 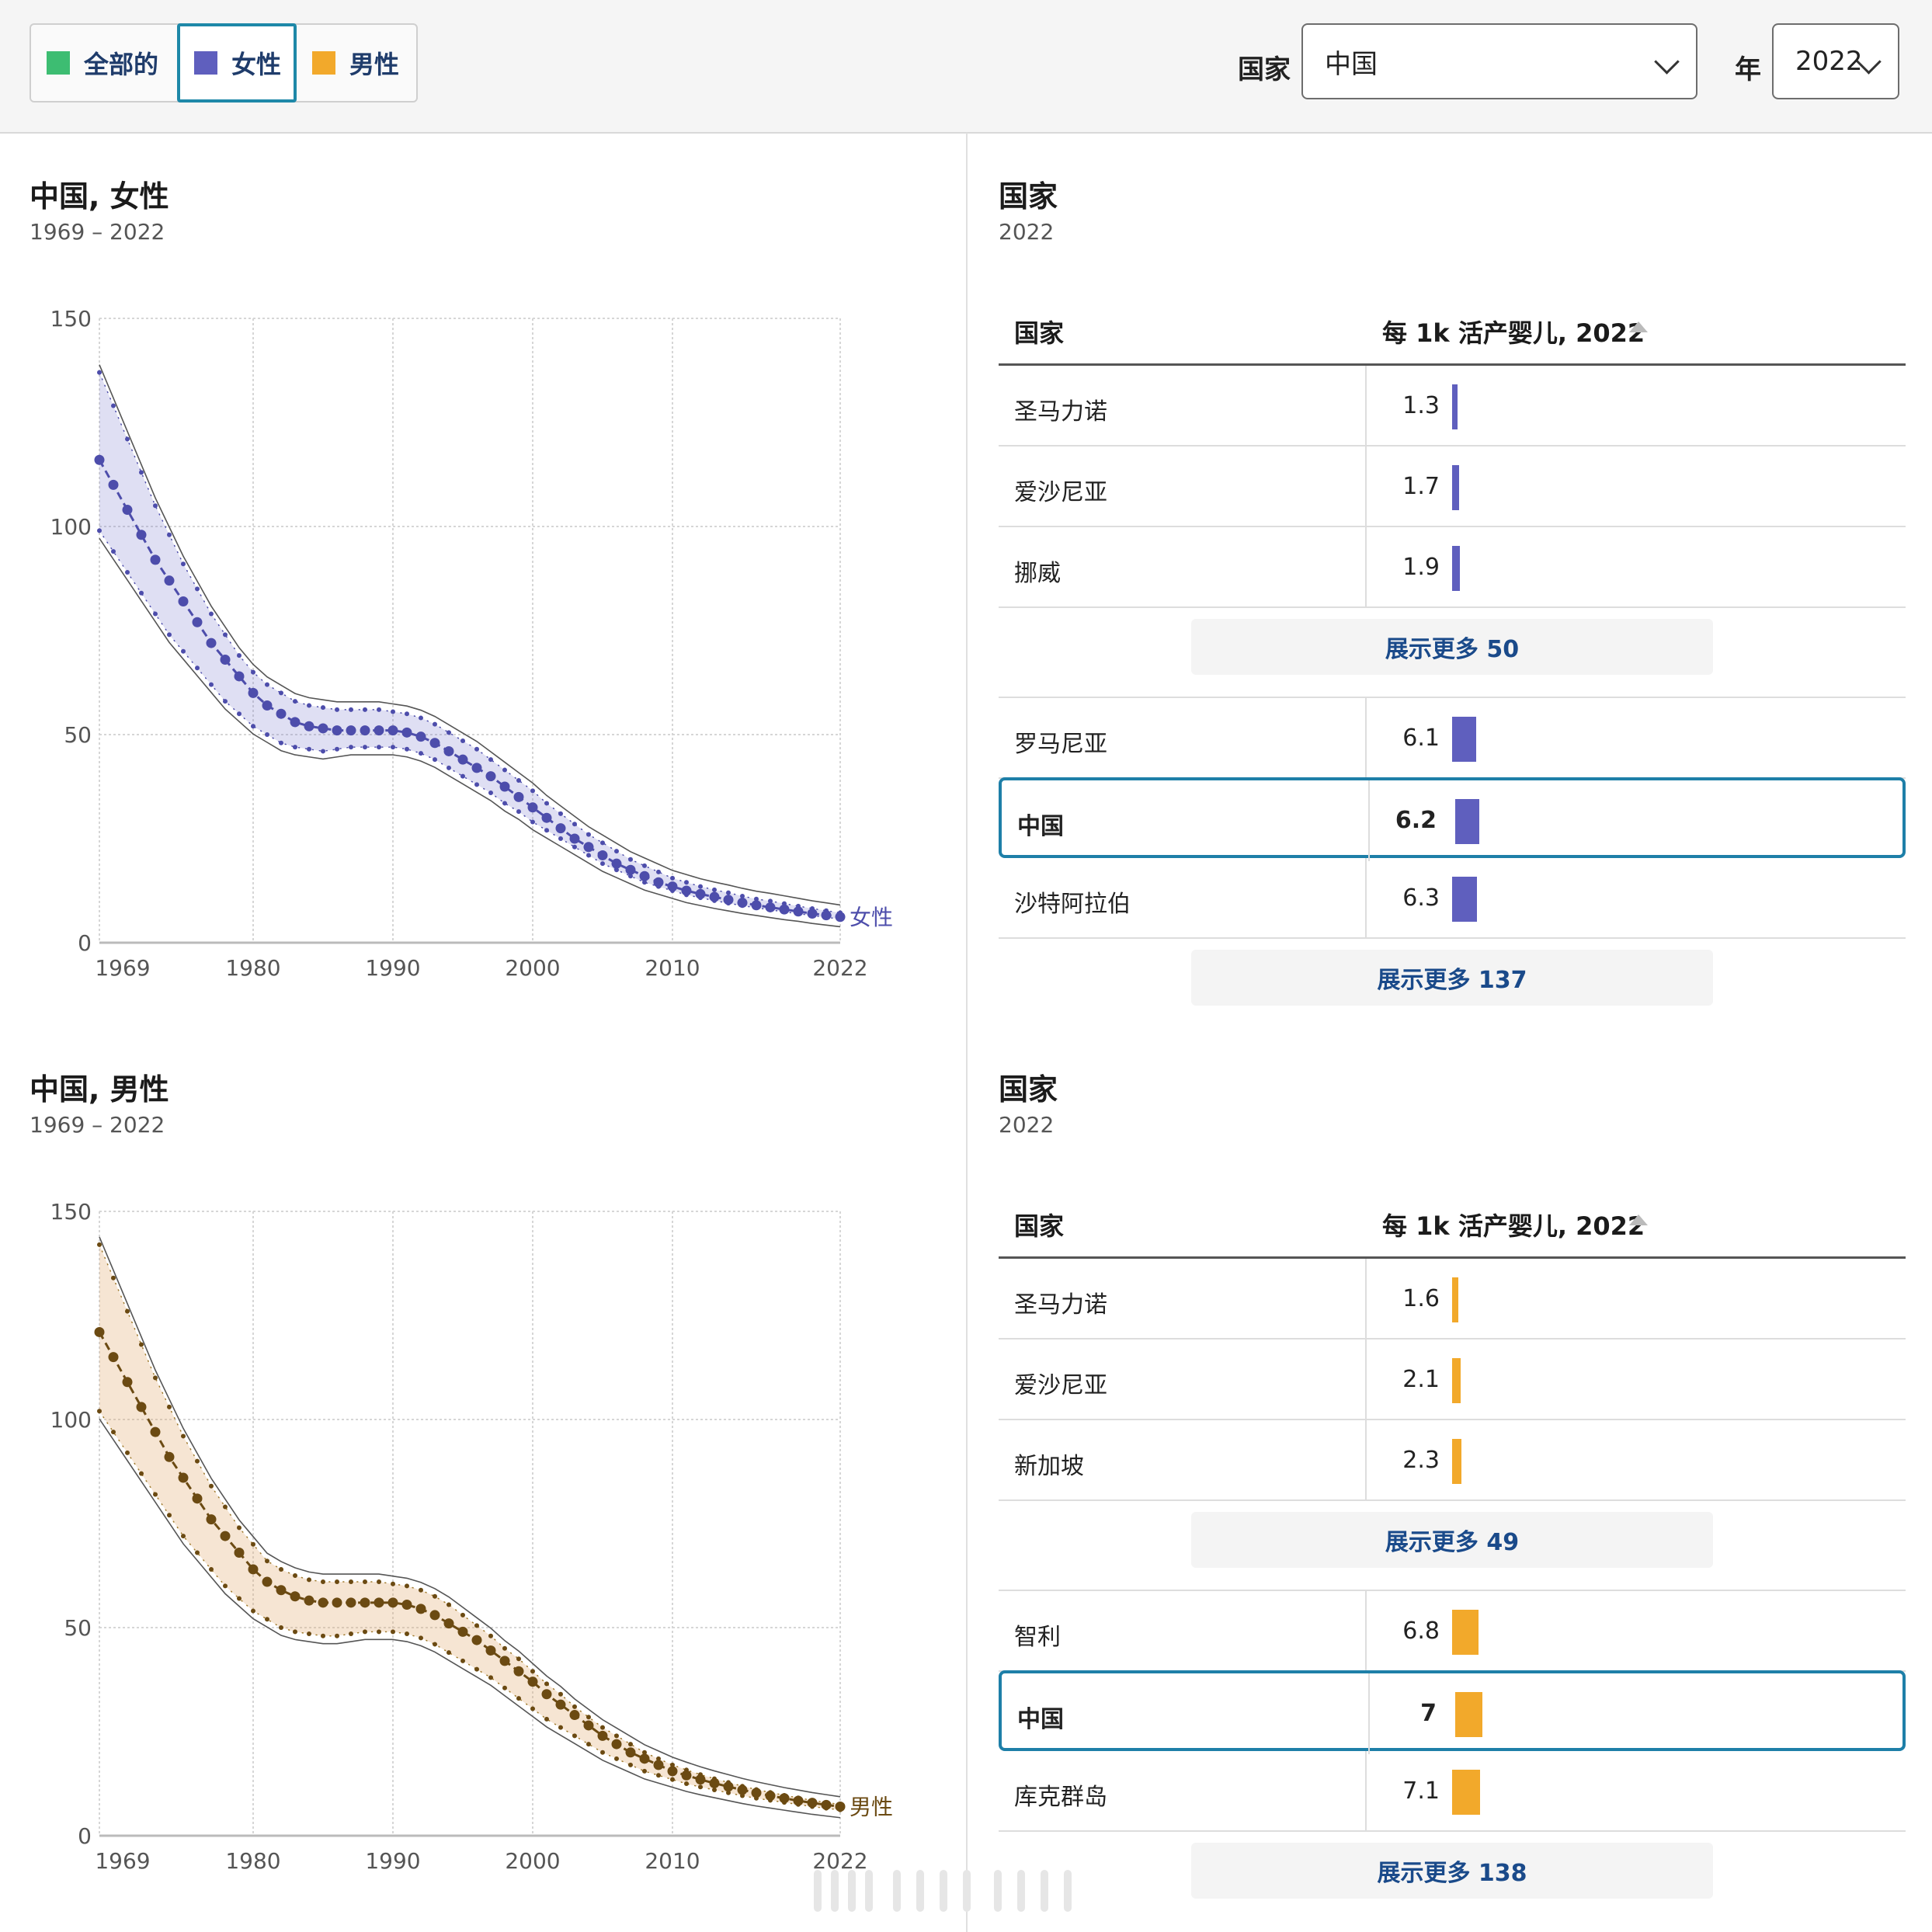 I want to click on country-select: 中国, so click(x=1499, y=61).